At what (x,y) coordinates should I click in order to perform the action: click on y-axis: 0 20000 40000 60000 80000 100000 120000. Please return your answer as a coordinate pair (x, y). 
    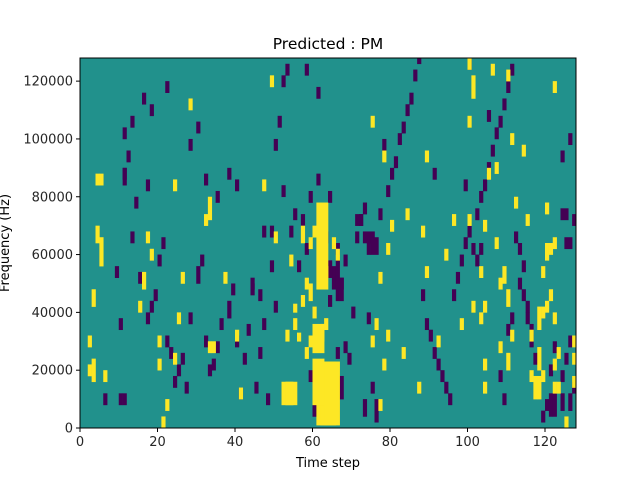
    Looking at the image, I should click on (51, 256).